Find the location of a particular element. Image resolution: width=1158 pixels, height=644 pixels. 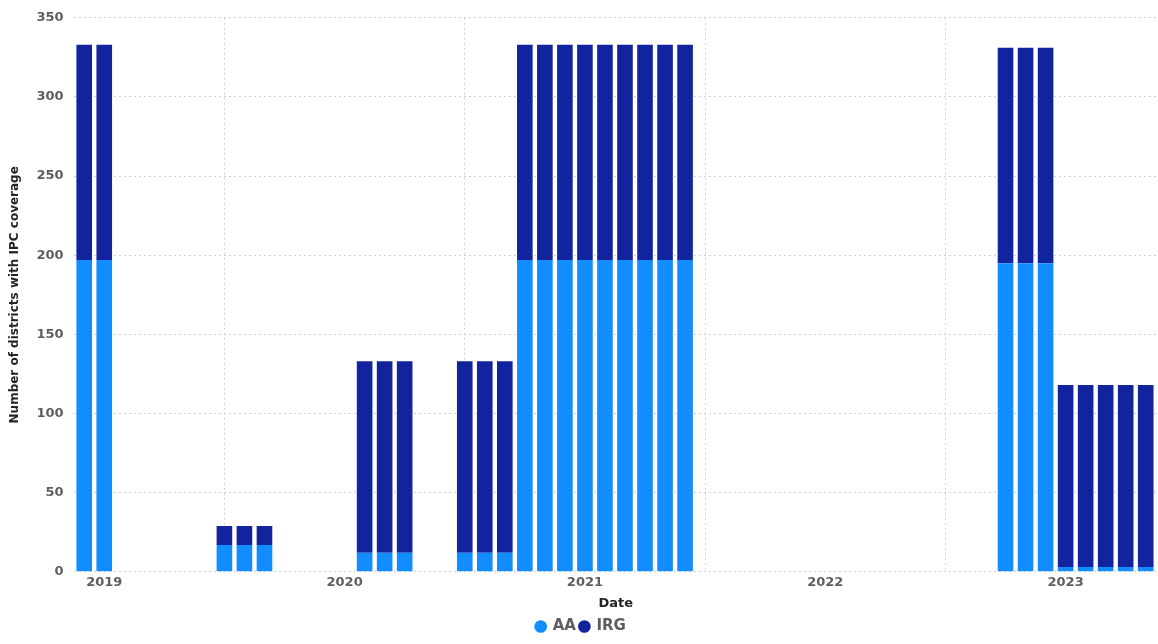

x-axis-title: Date is located at coordinates (616, 602).